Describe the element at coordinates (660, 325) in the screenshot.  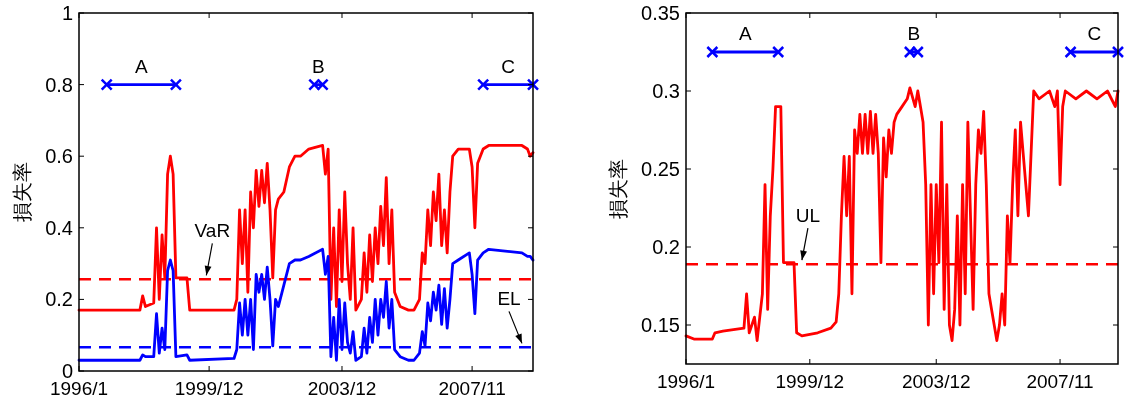
I see `y-tick-label: 0.15` at that location.